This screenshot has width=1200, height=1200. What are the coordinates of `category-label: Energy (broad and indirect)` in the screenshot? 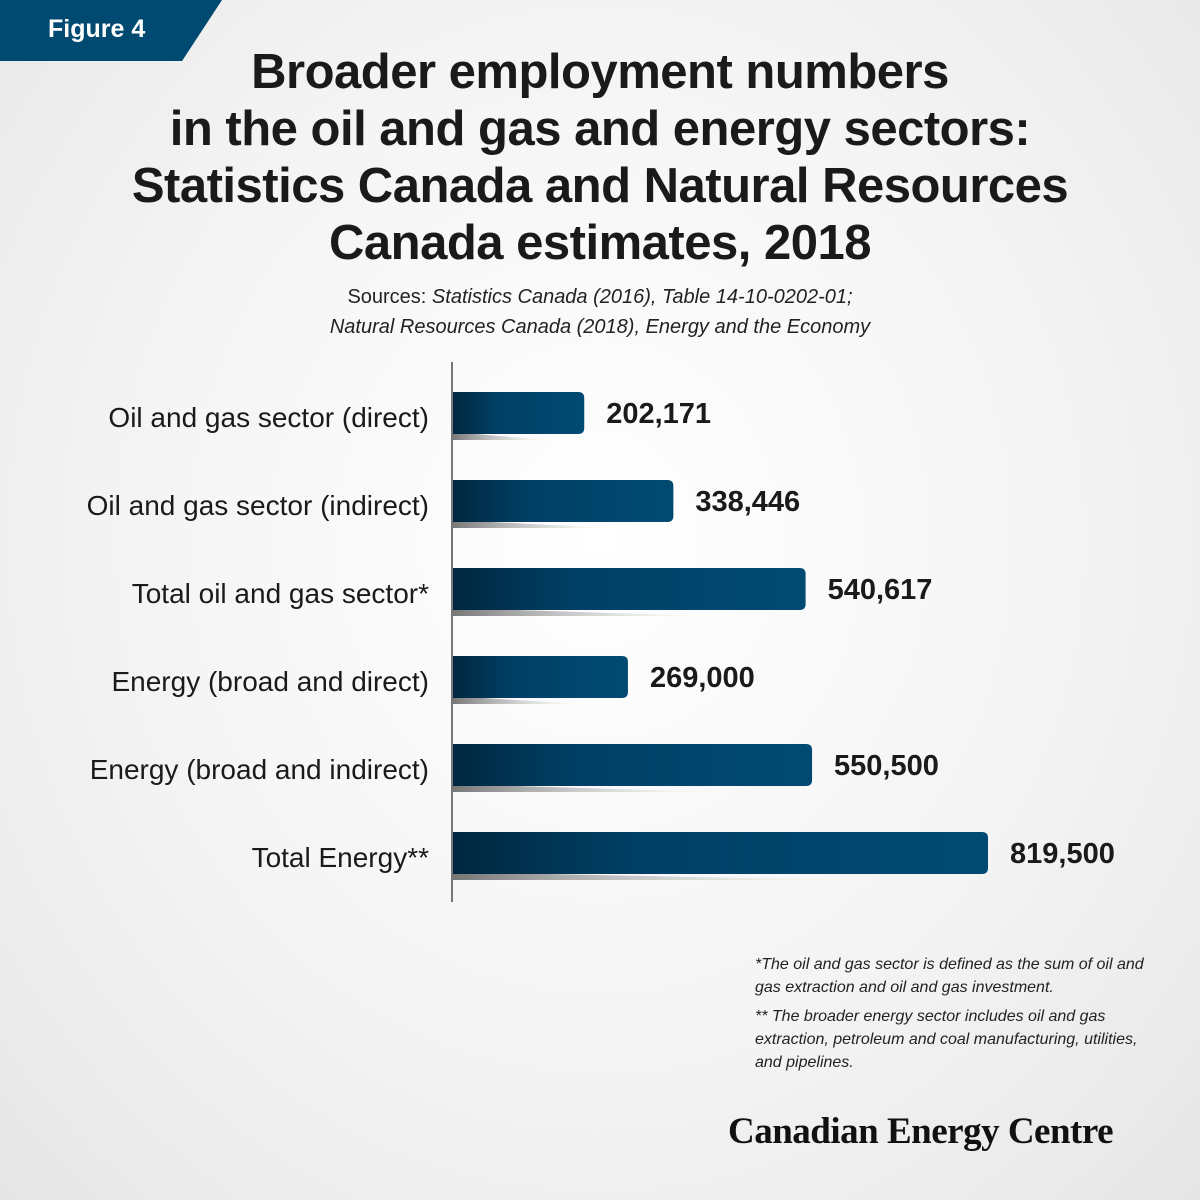 It's located at (259, 769).